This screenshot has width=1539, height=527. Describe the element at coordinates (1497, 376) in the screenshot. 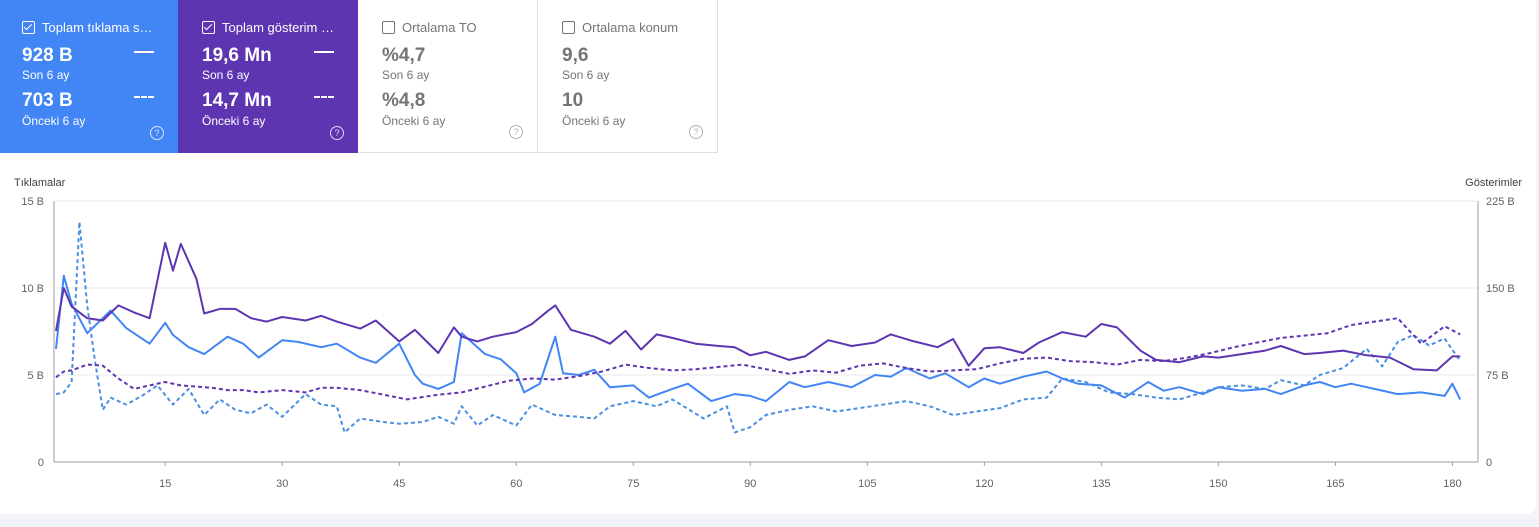

I see `y-right-tick-label: 75 B` at that location.